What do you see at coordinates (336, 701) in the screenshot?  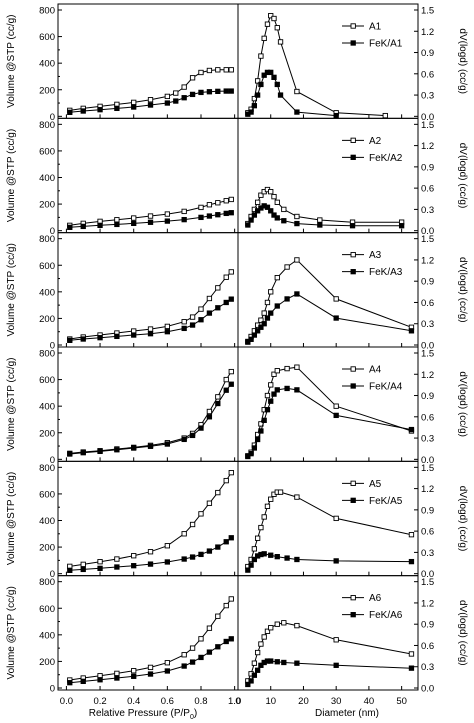 I see `right-x-tick-label: 30` at bounding box center [336, 701].